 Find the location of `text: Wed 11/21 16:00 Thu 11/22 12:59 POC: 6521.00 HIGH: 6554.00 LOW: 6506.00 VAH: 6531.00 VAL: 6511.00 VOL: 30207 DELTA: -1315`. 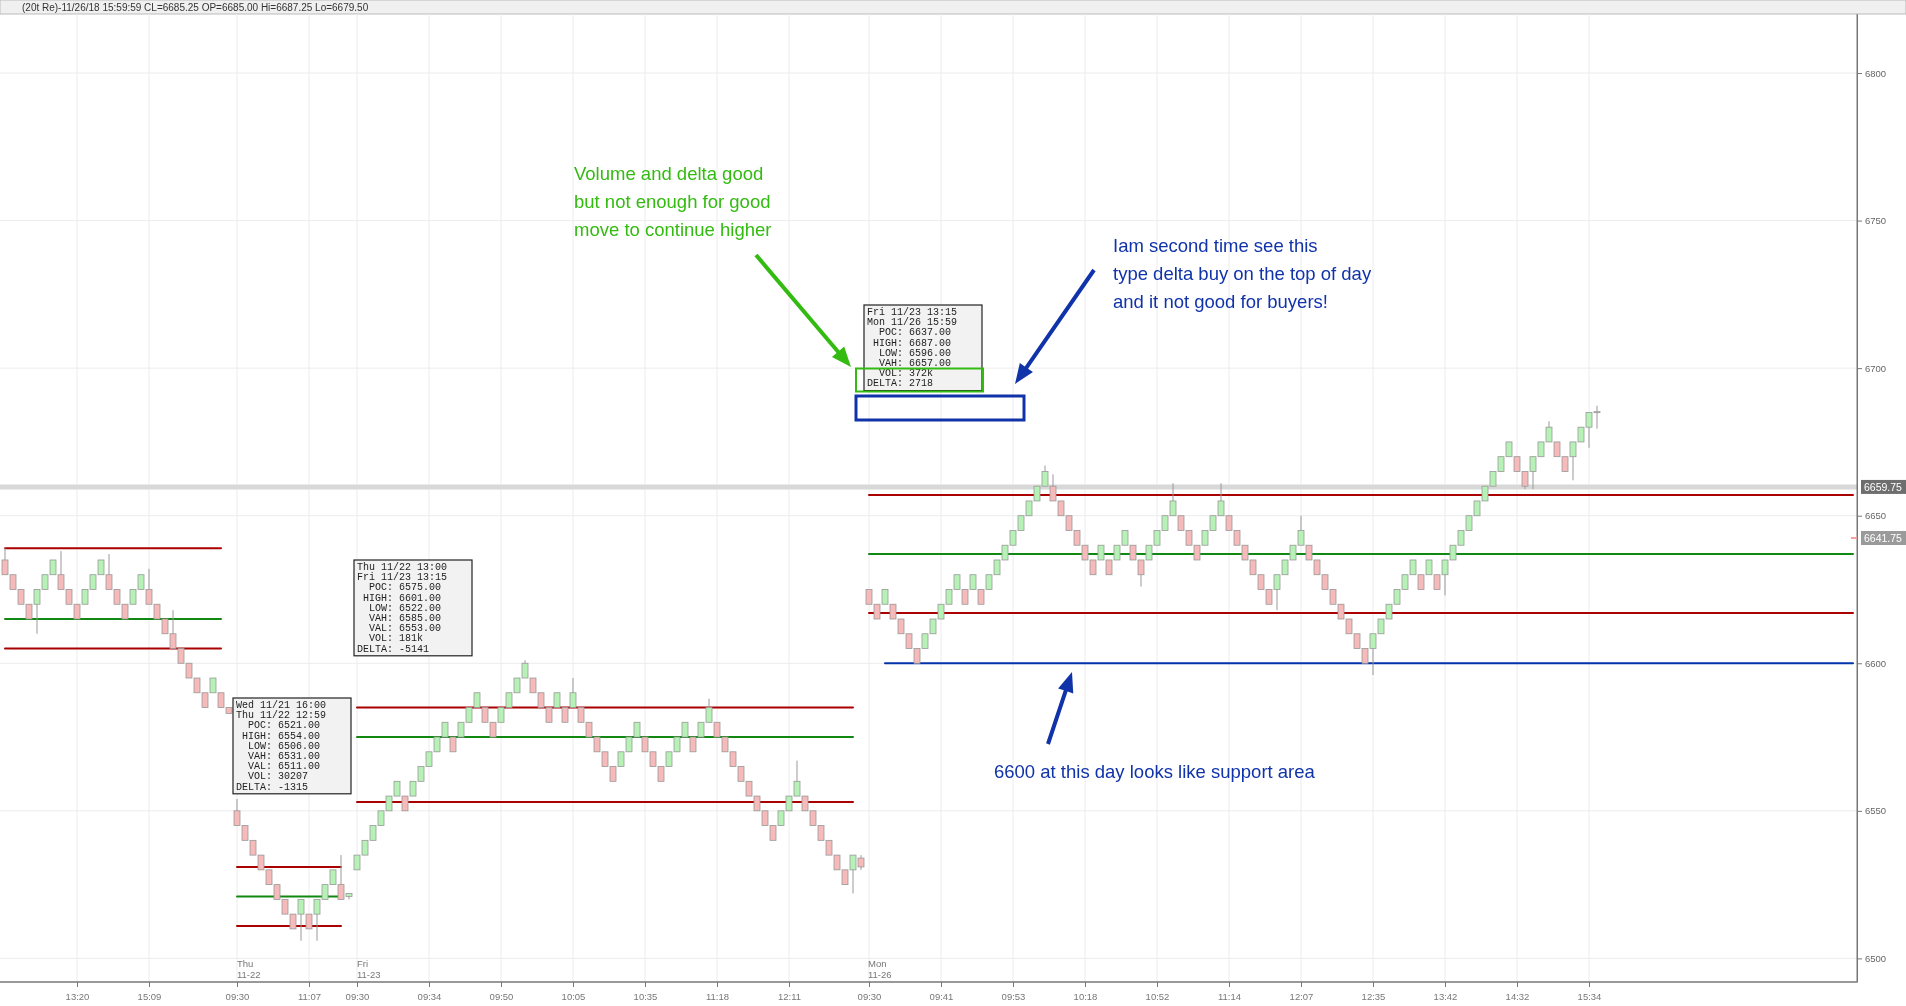

text: Wed 11/21 16:00 Thu 11/22 12:59 POC: 6521.00 HIGH: 6554.00 LOW: 6506.00 VAH: 6531.00 VAL: 6511.00 VOL: 30207 DELTA: -1315 is located at coordinates (281, 746).